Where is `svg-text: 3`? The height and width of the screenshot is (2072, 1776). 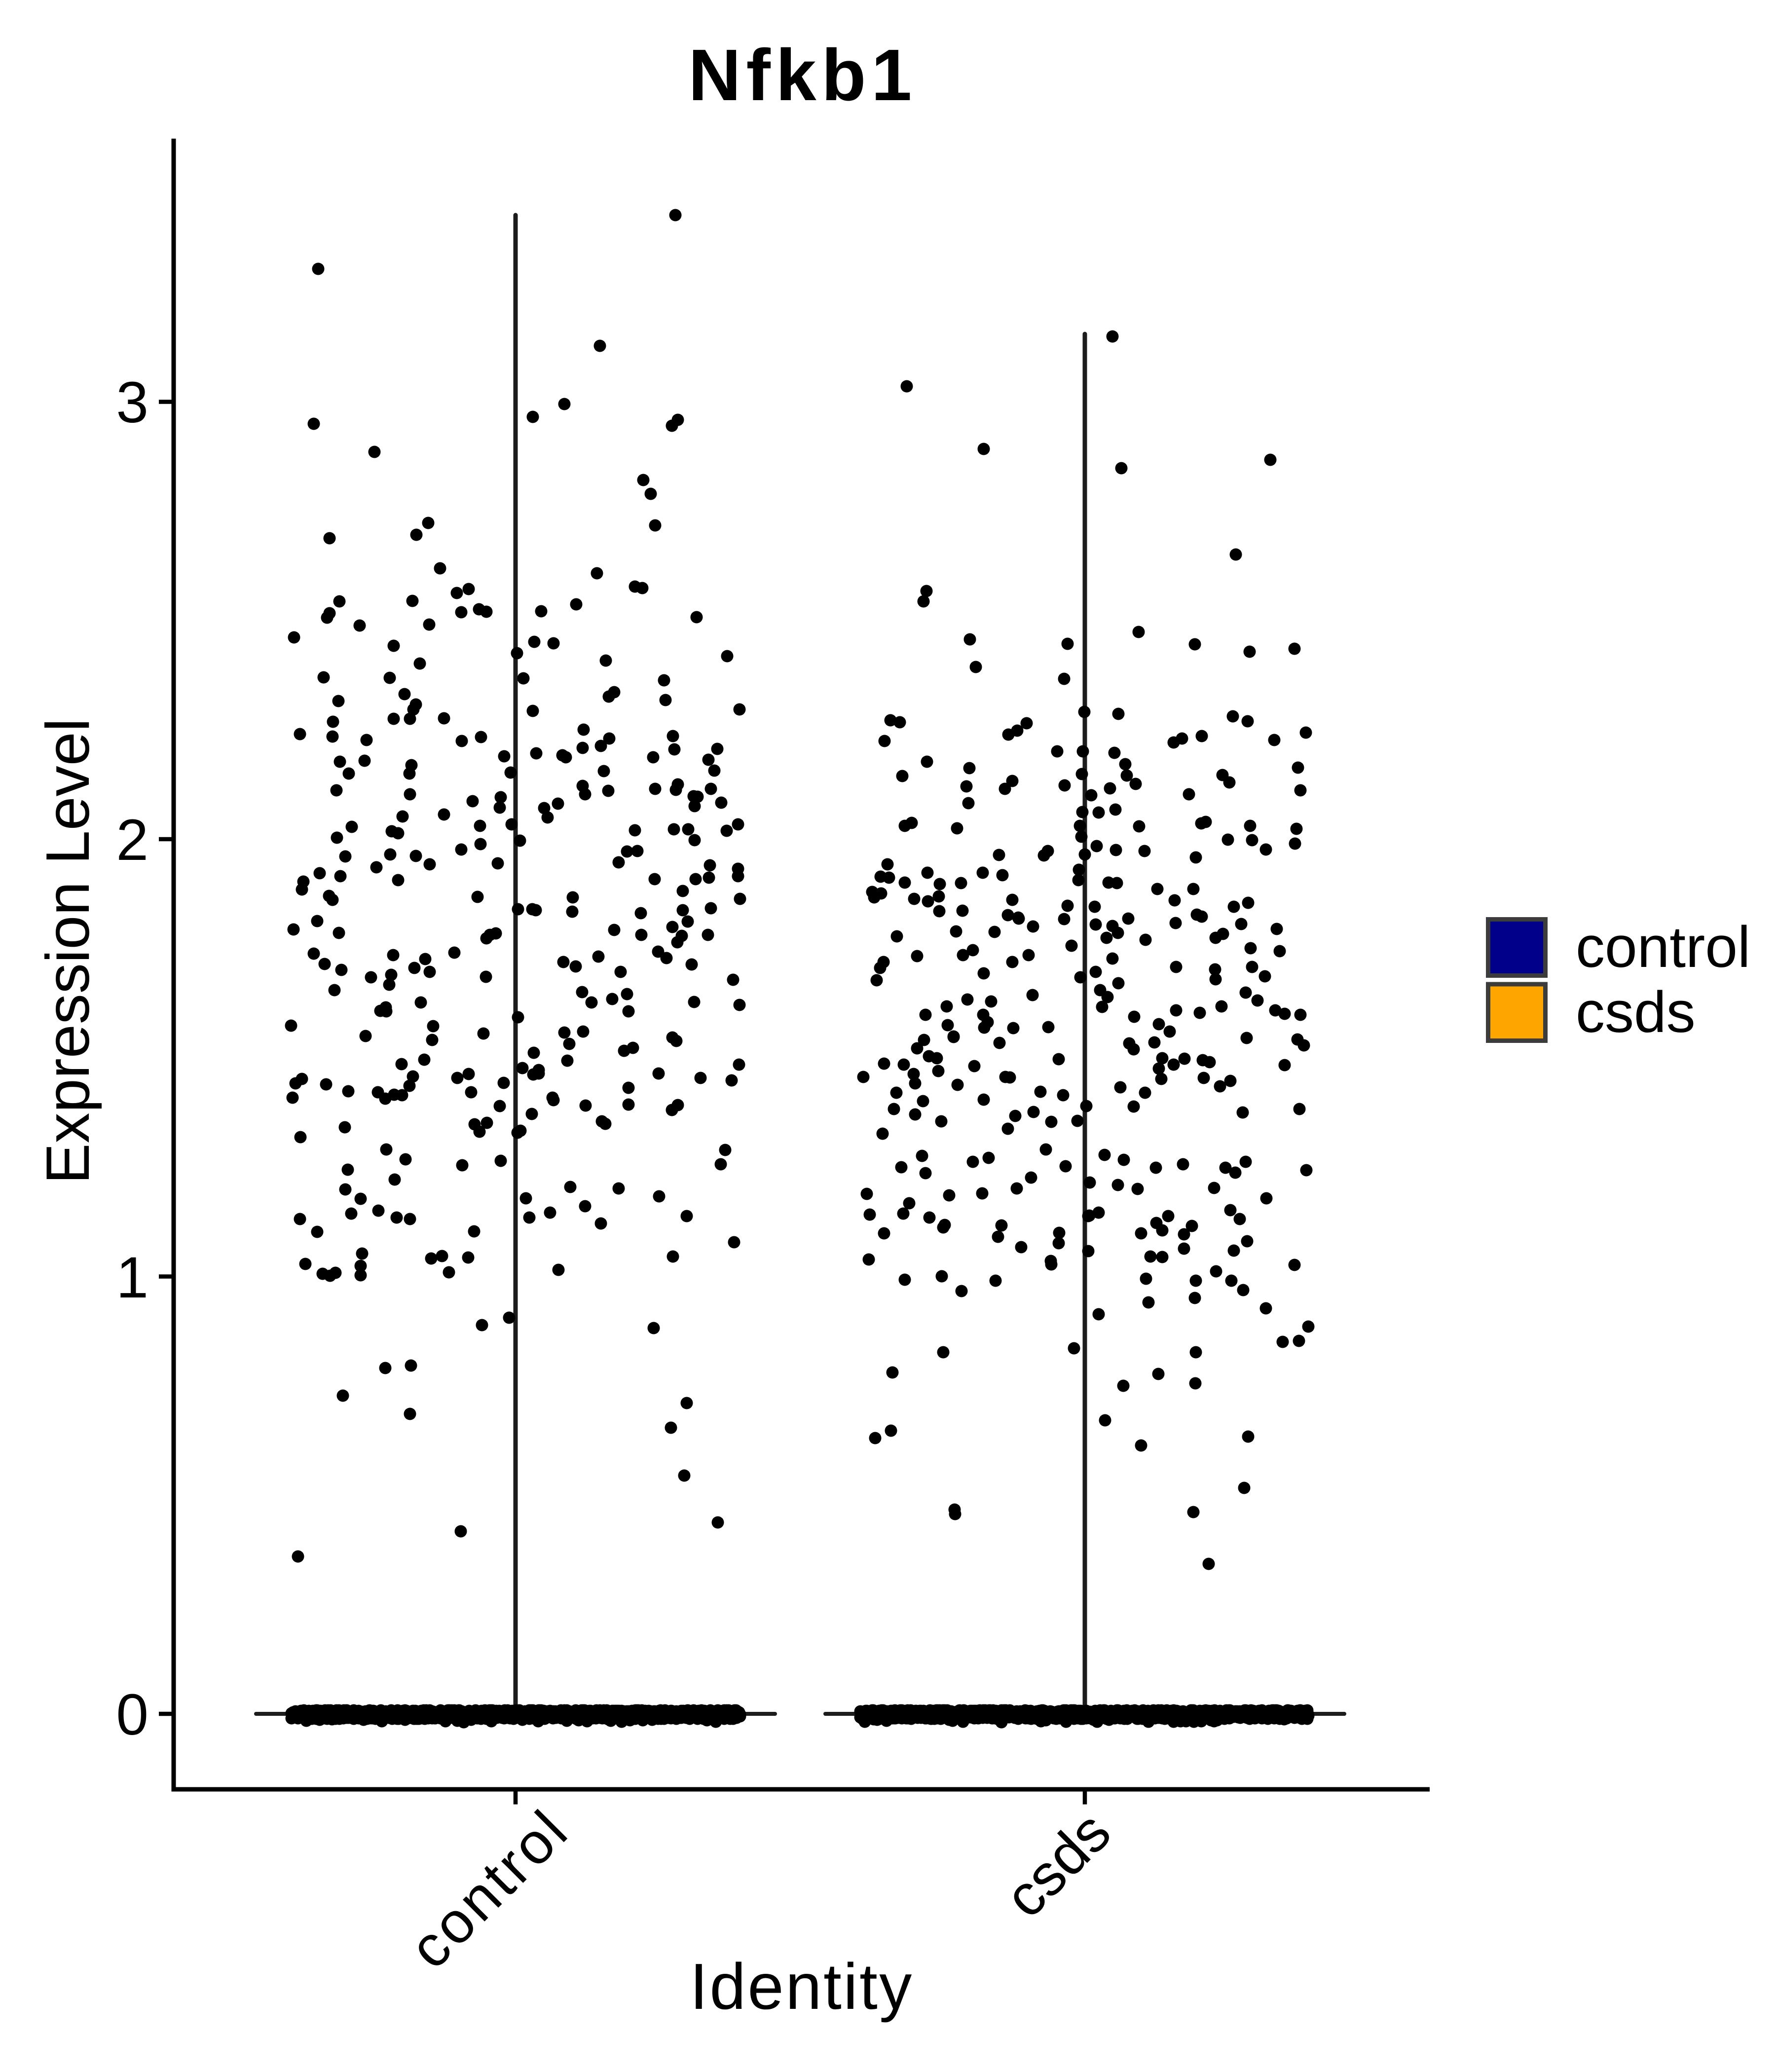
svg-text: 3 is located at coordinates (132, 403).